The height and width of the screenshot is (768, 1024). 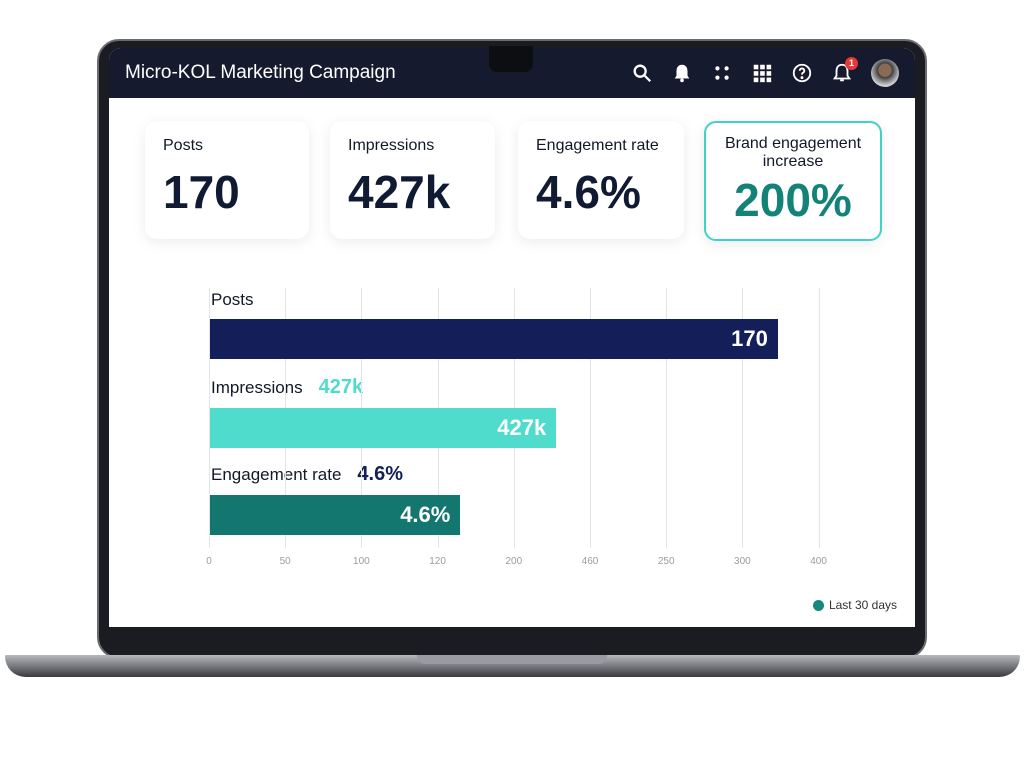 What do you see at coordinates (793, 152) in the screenshot?
I see `card-label: Brand engagement increase` at bounding box center [793, 152].